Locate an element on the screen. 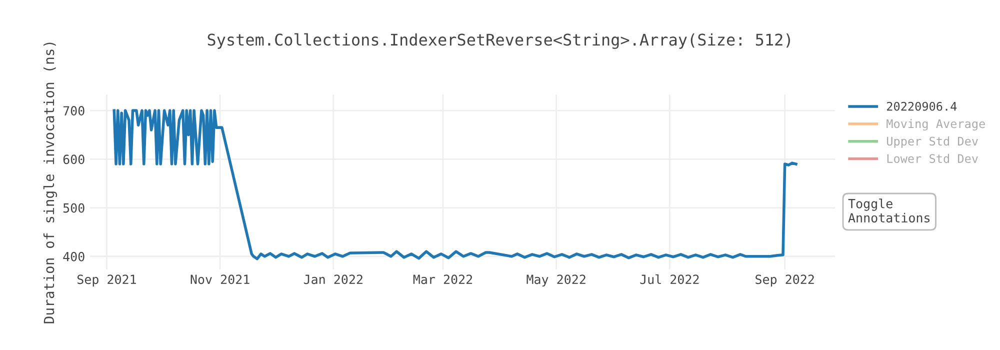 This screenshot has width=1000, height=350. chart-title: System.Collections.IndexerSetReverse<String>.Array(Size: 512) is located at coordinates (499, 41).